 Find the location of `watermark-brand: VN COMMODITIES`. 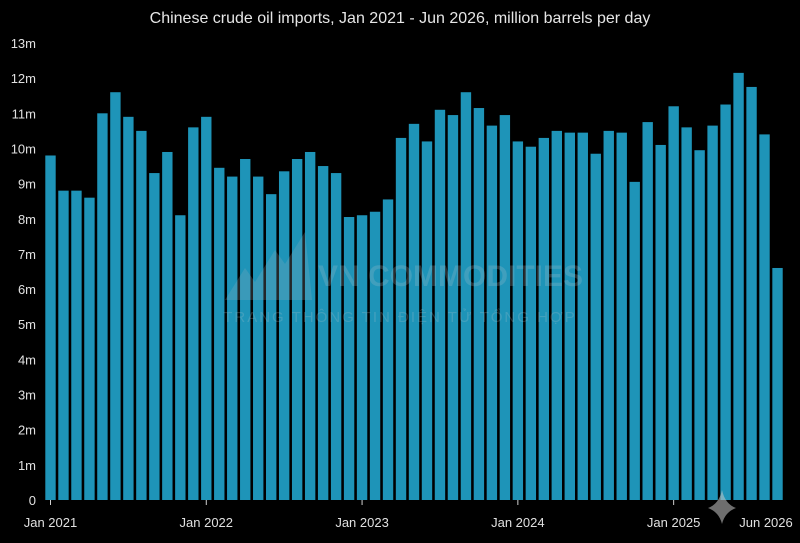

watermark-brand: VN COMMODITIES is located at coordinates (450, 276).